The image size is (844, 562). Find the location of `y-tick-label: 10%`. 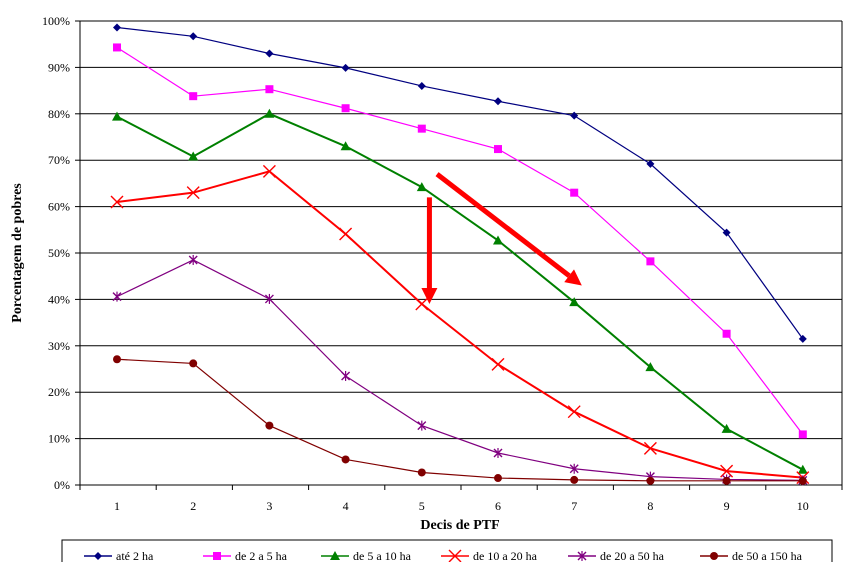

y-tick-label: 10% is located at coordinates (59, 439).